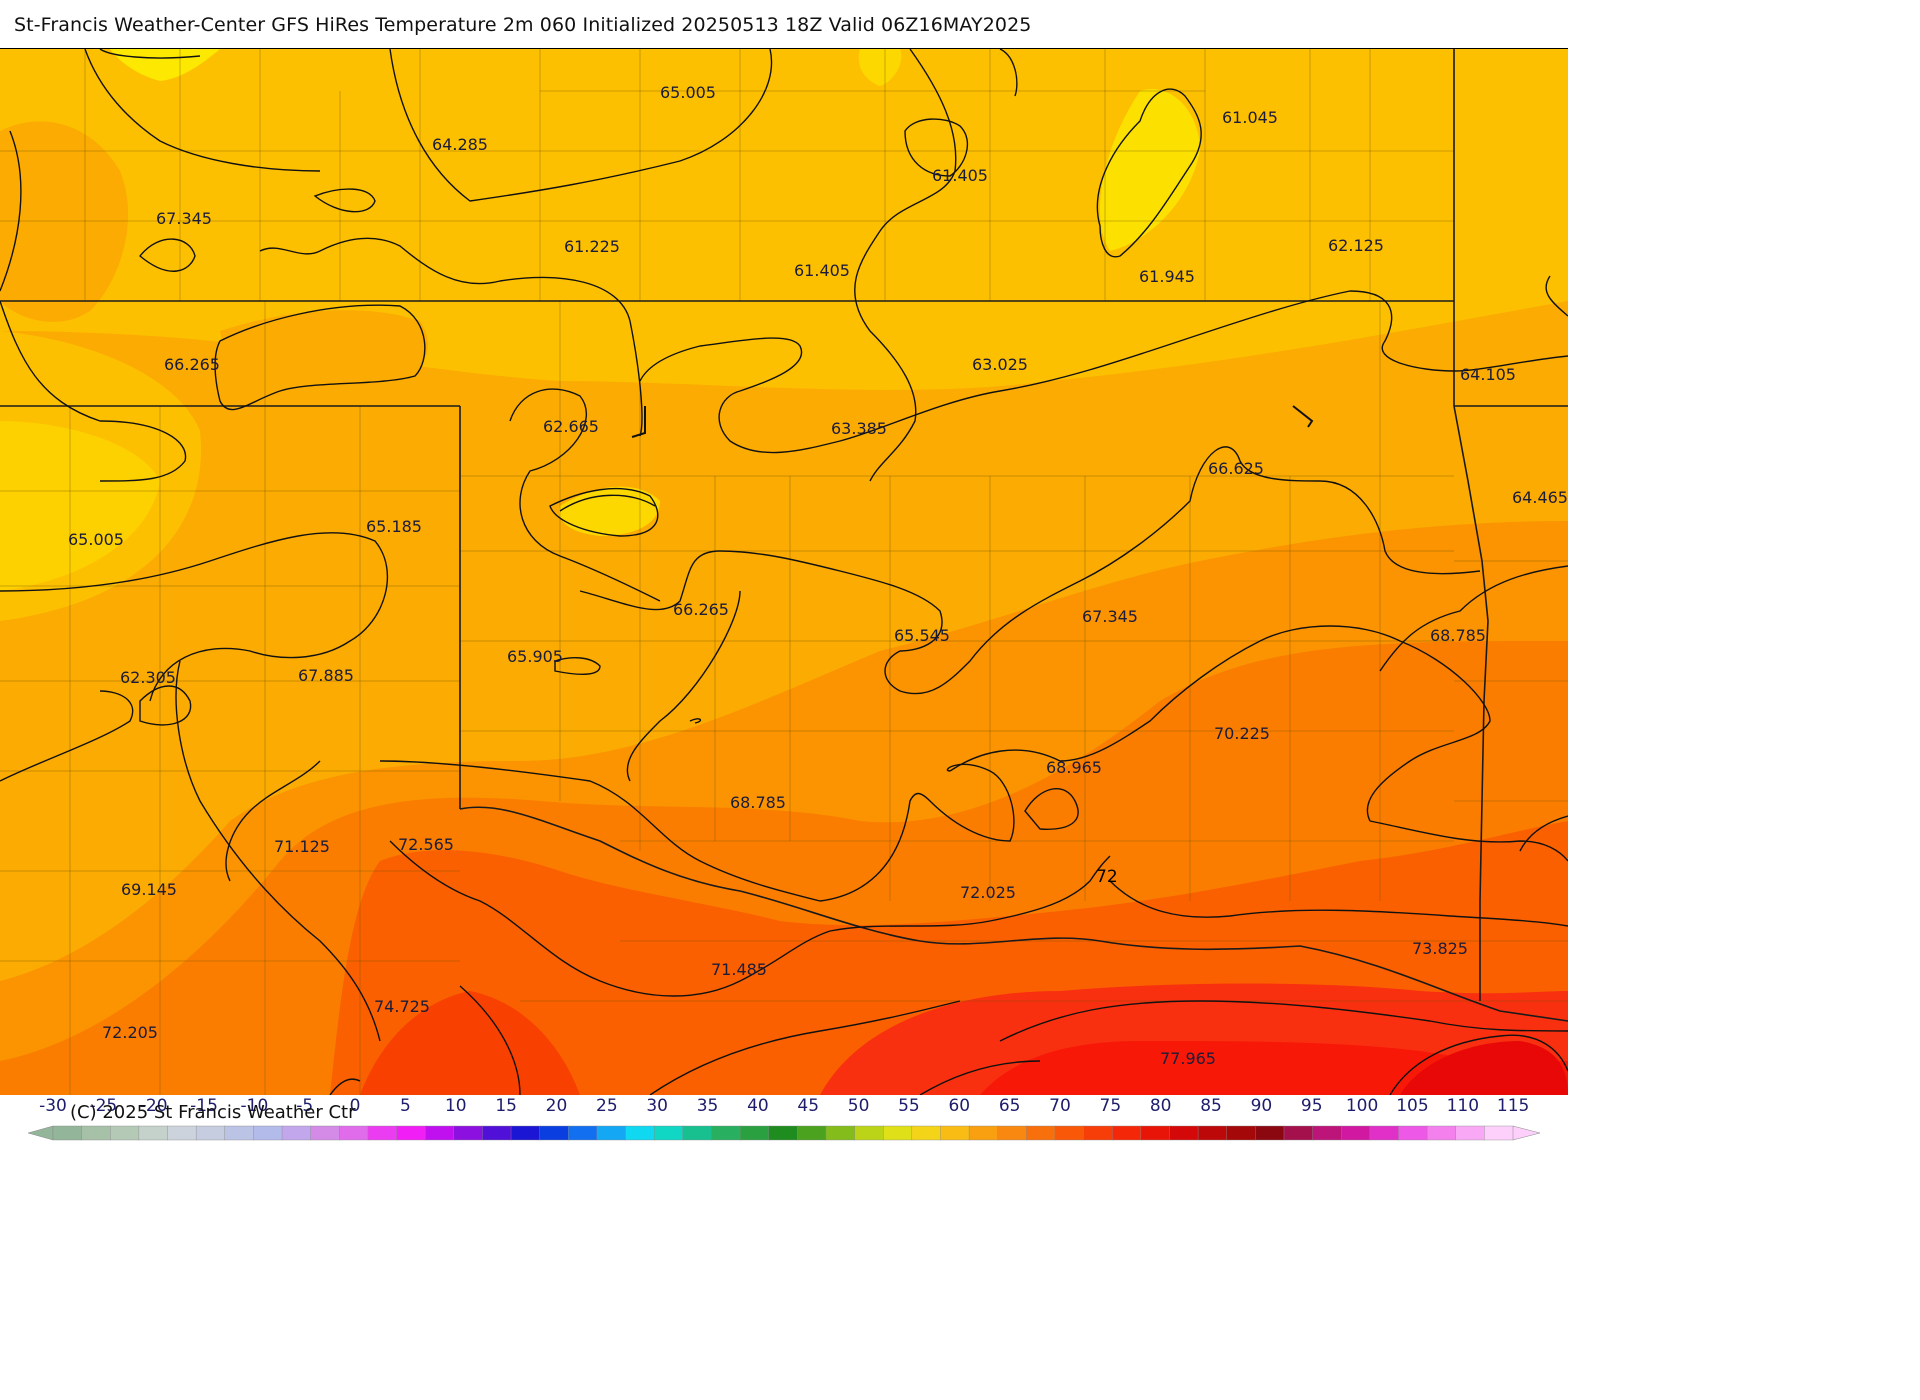  What do you see at coordinates (1107, 877) in the screenshot?
I see `isotherm-label: 72` at bounding box center [1107, 877].